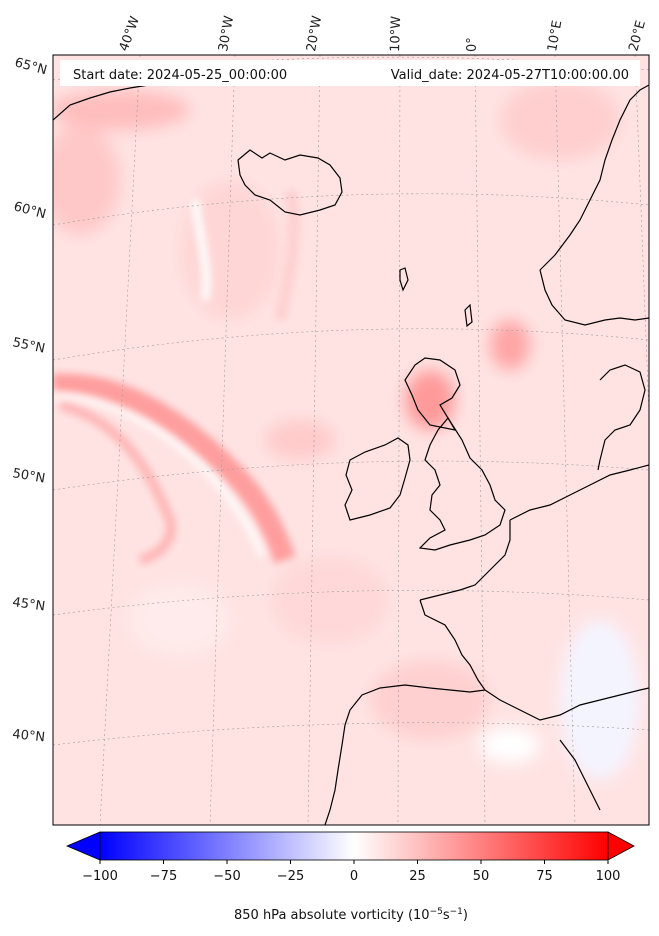  I want to click on iberia-north-coast, so click(417, 697).